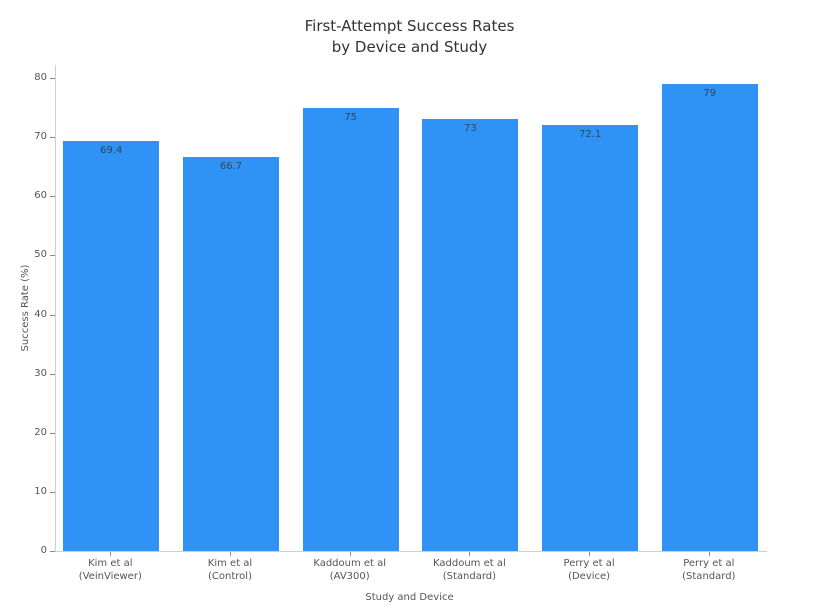  Describe the element at coordinates (230, 570) in the screenshot. I see `x-tick-label: Kim et al (Control)` at that location.